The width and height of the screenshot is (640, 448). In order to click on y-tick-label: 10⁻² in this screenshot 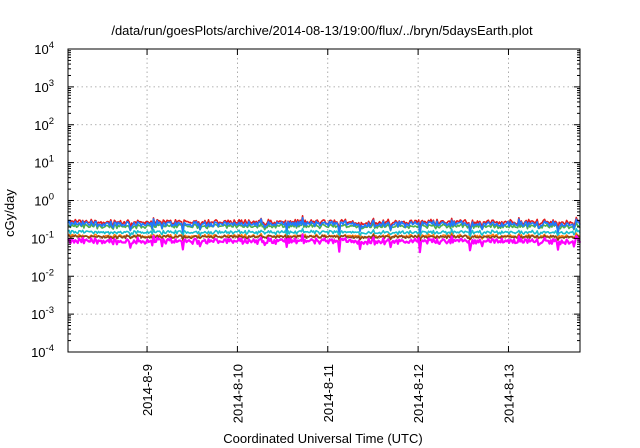, I will do `click(42, 275)`.